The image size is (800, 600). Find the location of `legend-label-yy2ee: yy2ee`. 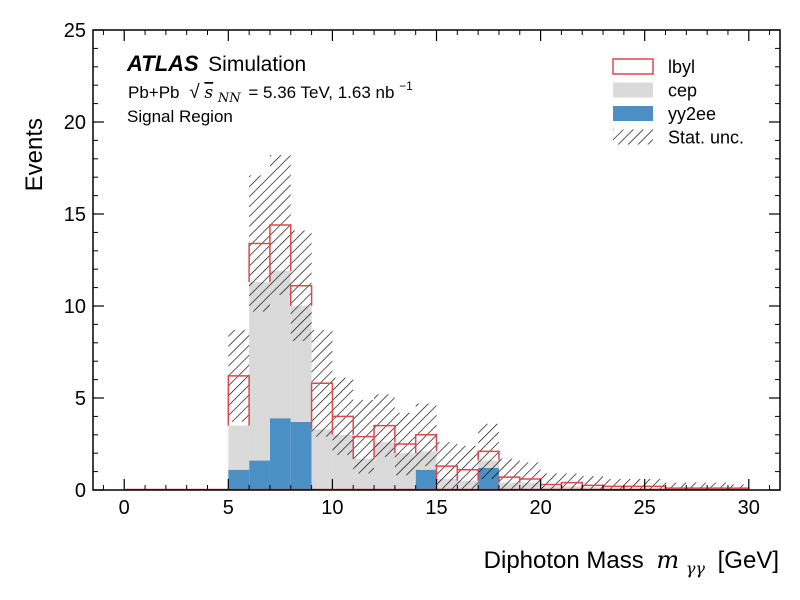

legend-label-yy2ee: yy2ee is located at coordinates (692, 114).